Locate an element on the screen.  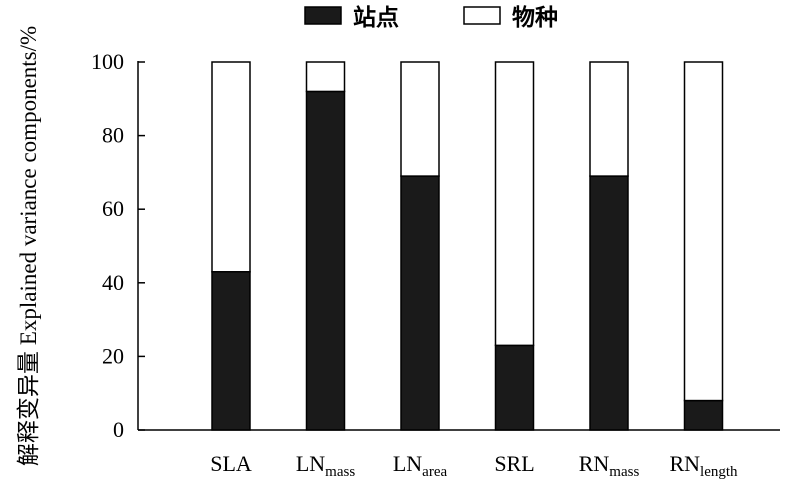
y-tick-label: 100 is located at coordinates (107, 61).